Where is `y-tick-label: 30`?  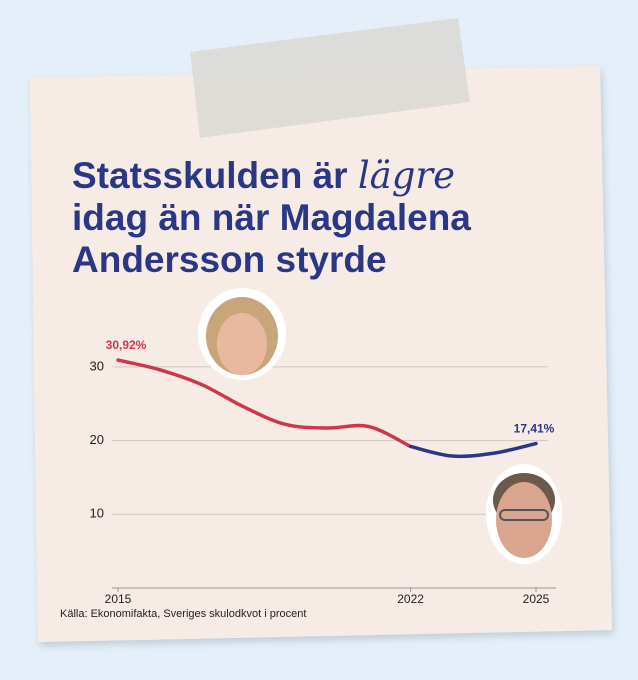
y-tick-label: 30 is located at coordinates (97, 365).